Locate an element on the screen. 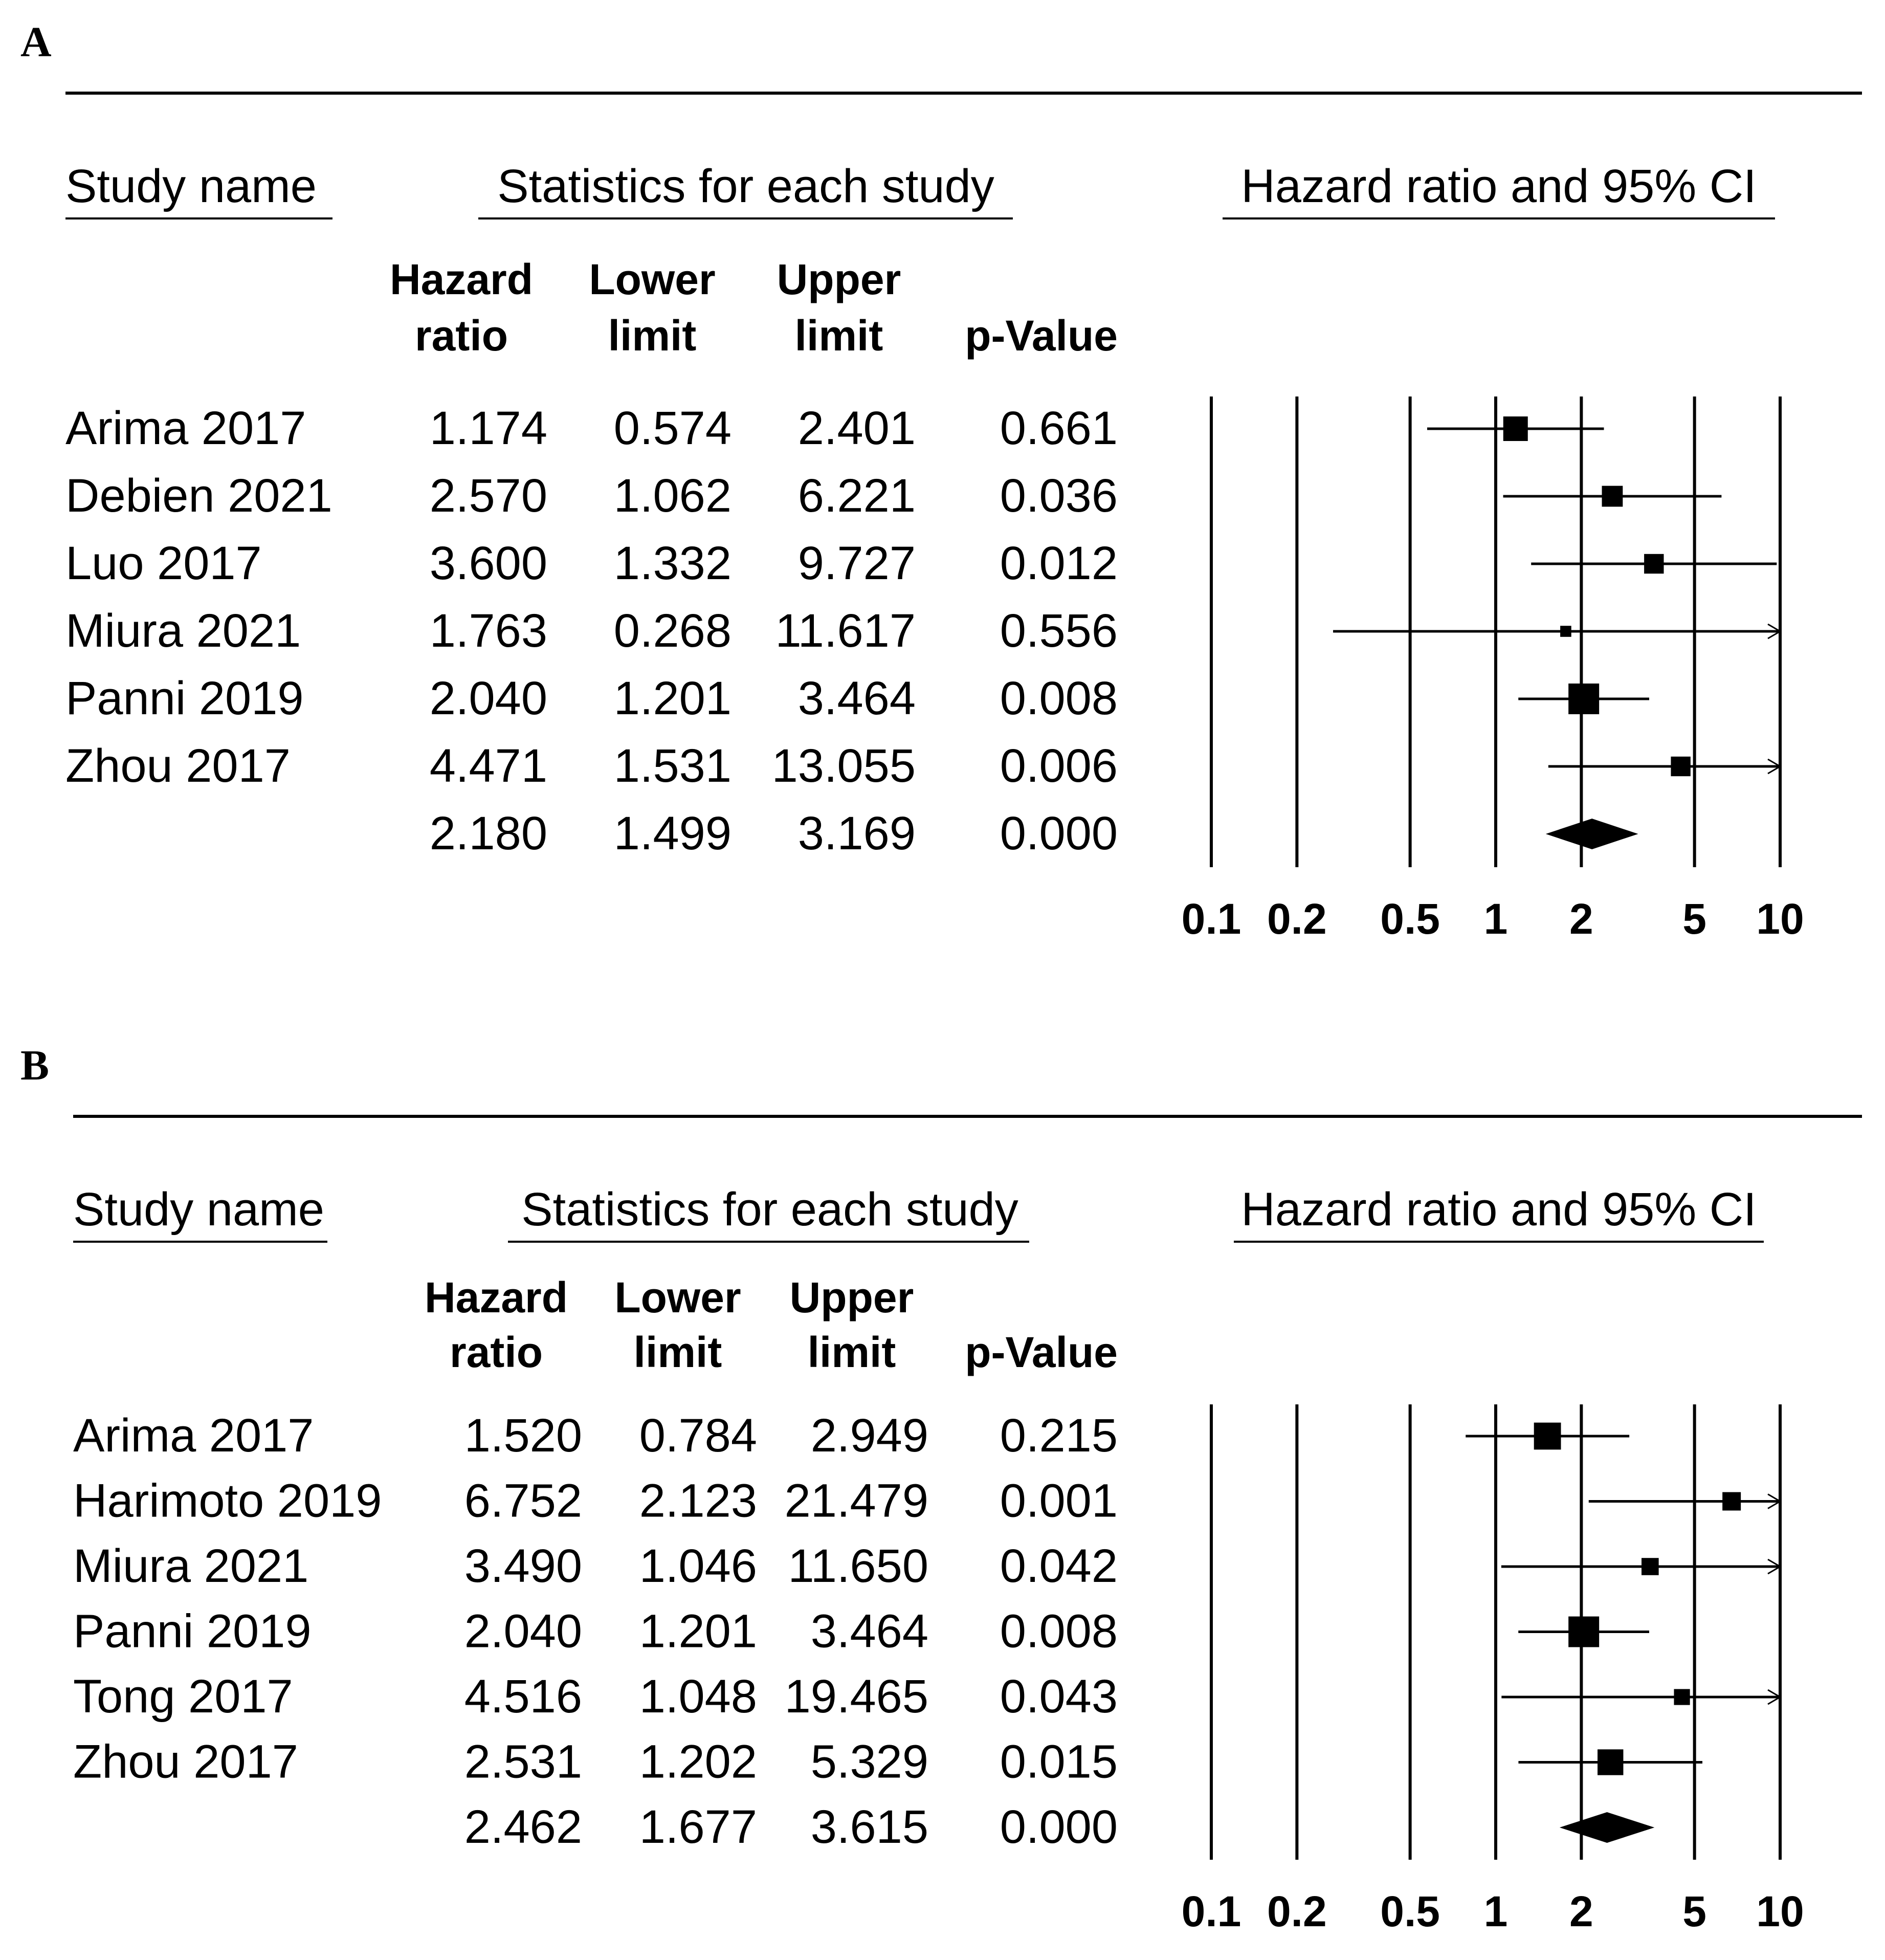 The image size is (1885, 1960). summary-hazard-ratio: 2.180 is located at coordinates (488, 833).